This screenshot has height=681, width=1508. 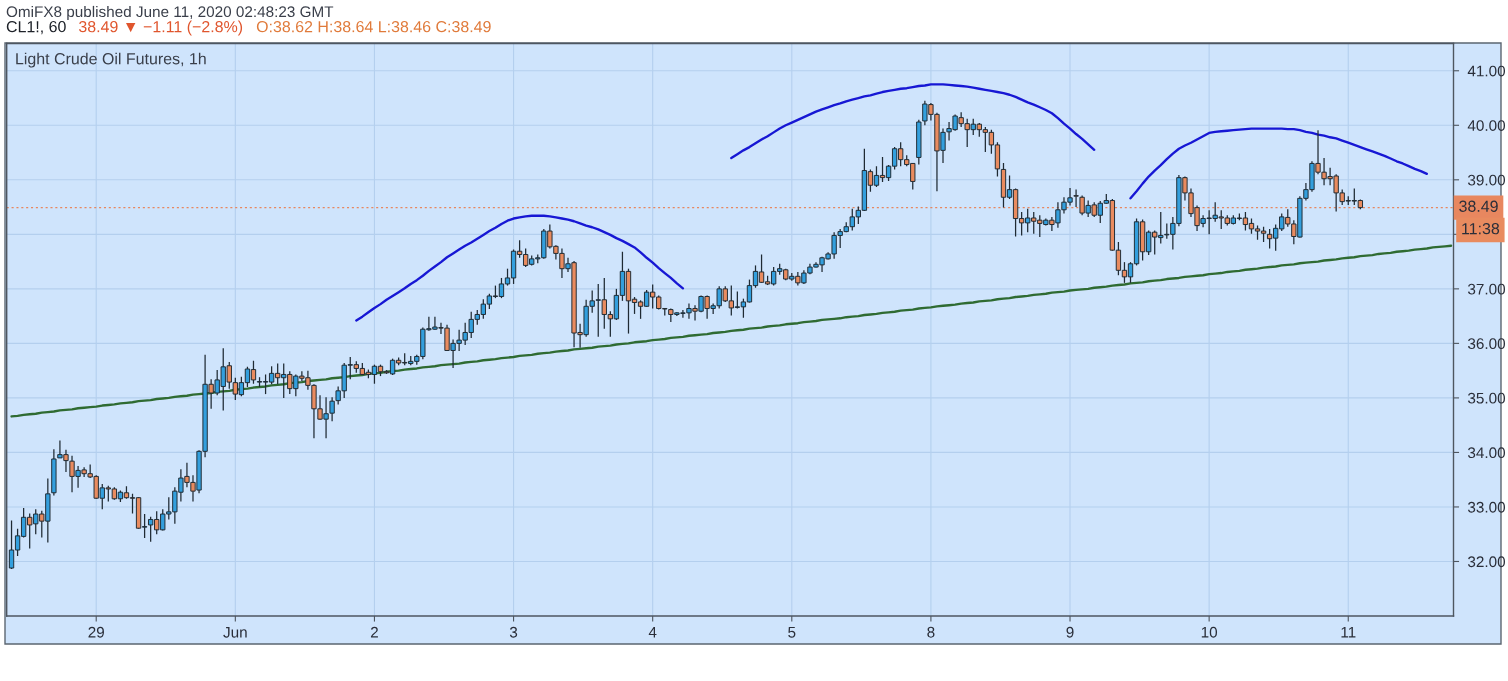 What do you see at coordinates (1486, 453) in the screenshot?
I see `y-tick-label: 34.00` at bounding box center [1486, 453].